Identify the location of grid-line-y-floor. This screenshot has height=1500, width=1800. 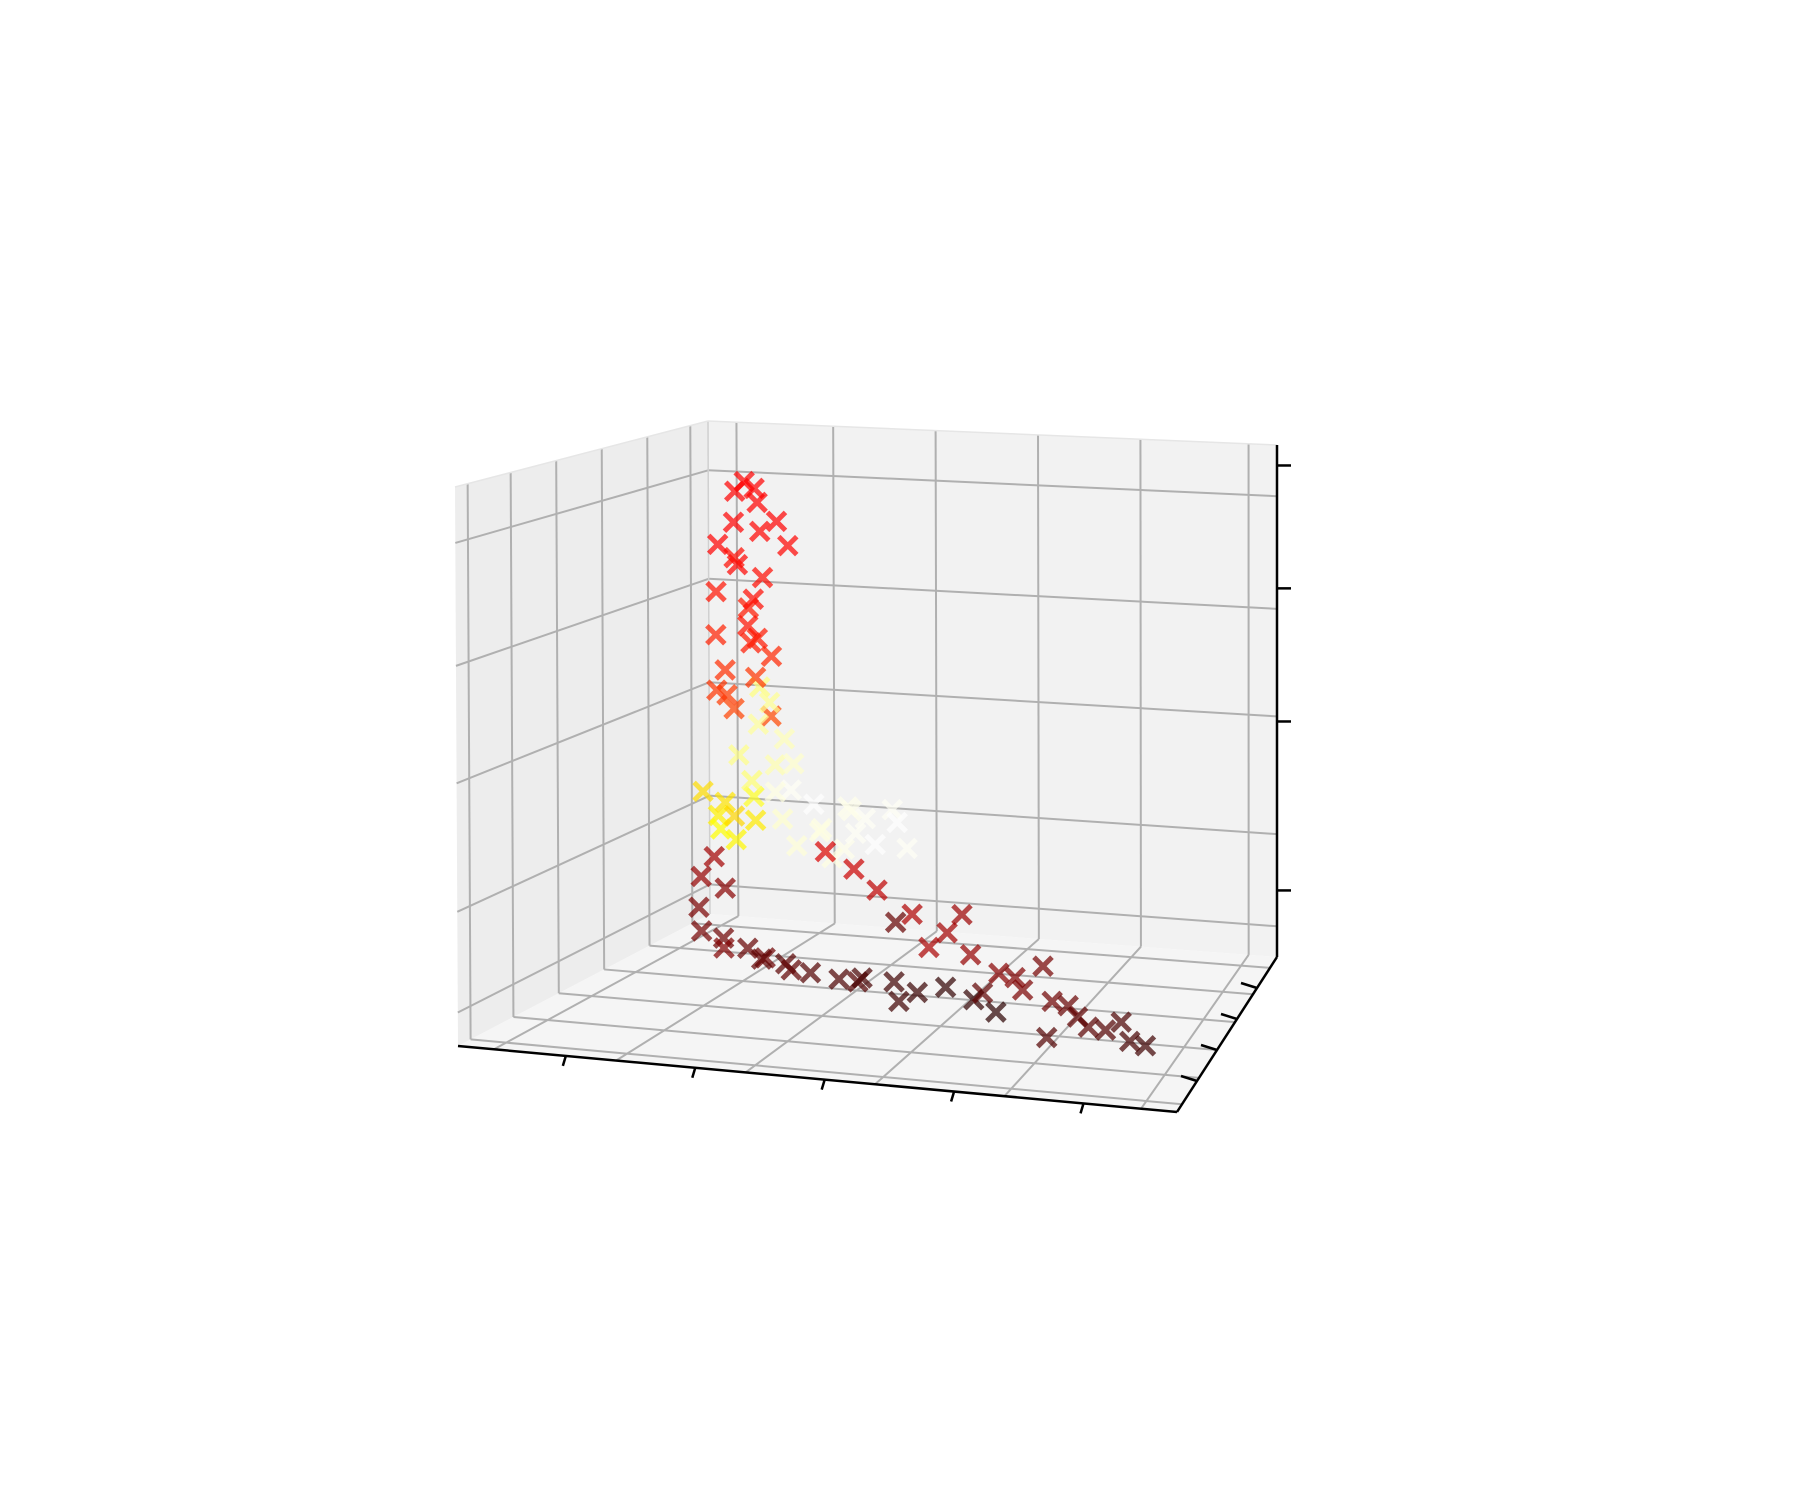
(888, 1021).